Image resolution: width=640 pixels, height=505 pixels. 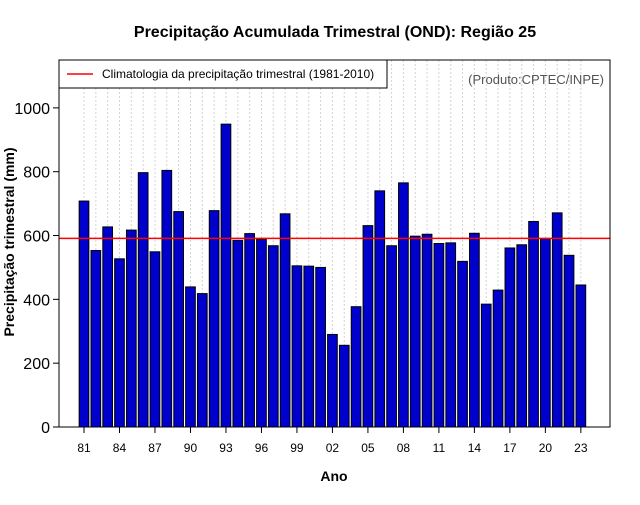 What do you see at coordinates (9, 241) in the screenshot?
I see `y-axis-label: Precipitação trimestral (mm)` at bounding box center [9, 241].